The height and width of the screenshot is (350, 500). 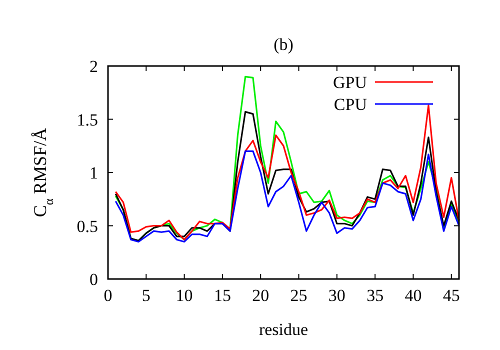 I want to click on x-tick-label: 45, so click(x=451, y=295).